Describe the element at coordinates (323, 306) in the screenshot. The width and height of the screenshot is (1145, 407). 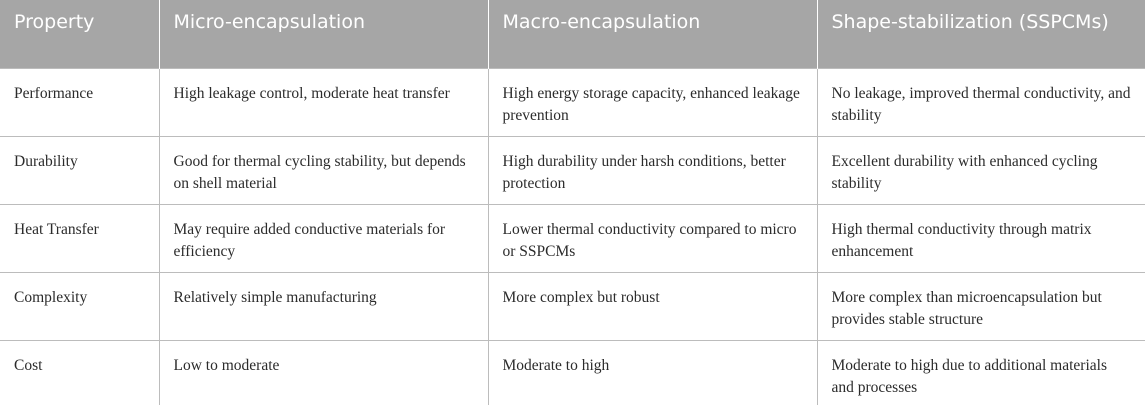
I see `table-cell: Relatively simple manufacturing` at that location.